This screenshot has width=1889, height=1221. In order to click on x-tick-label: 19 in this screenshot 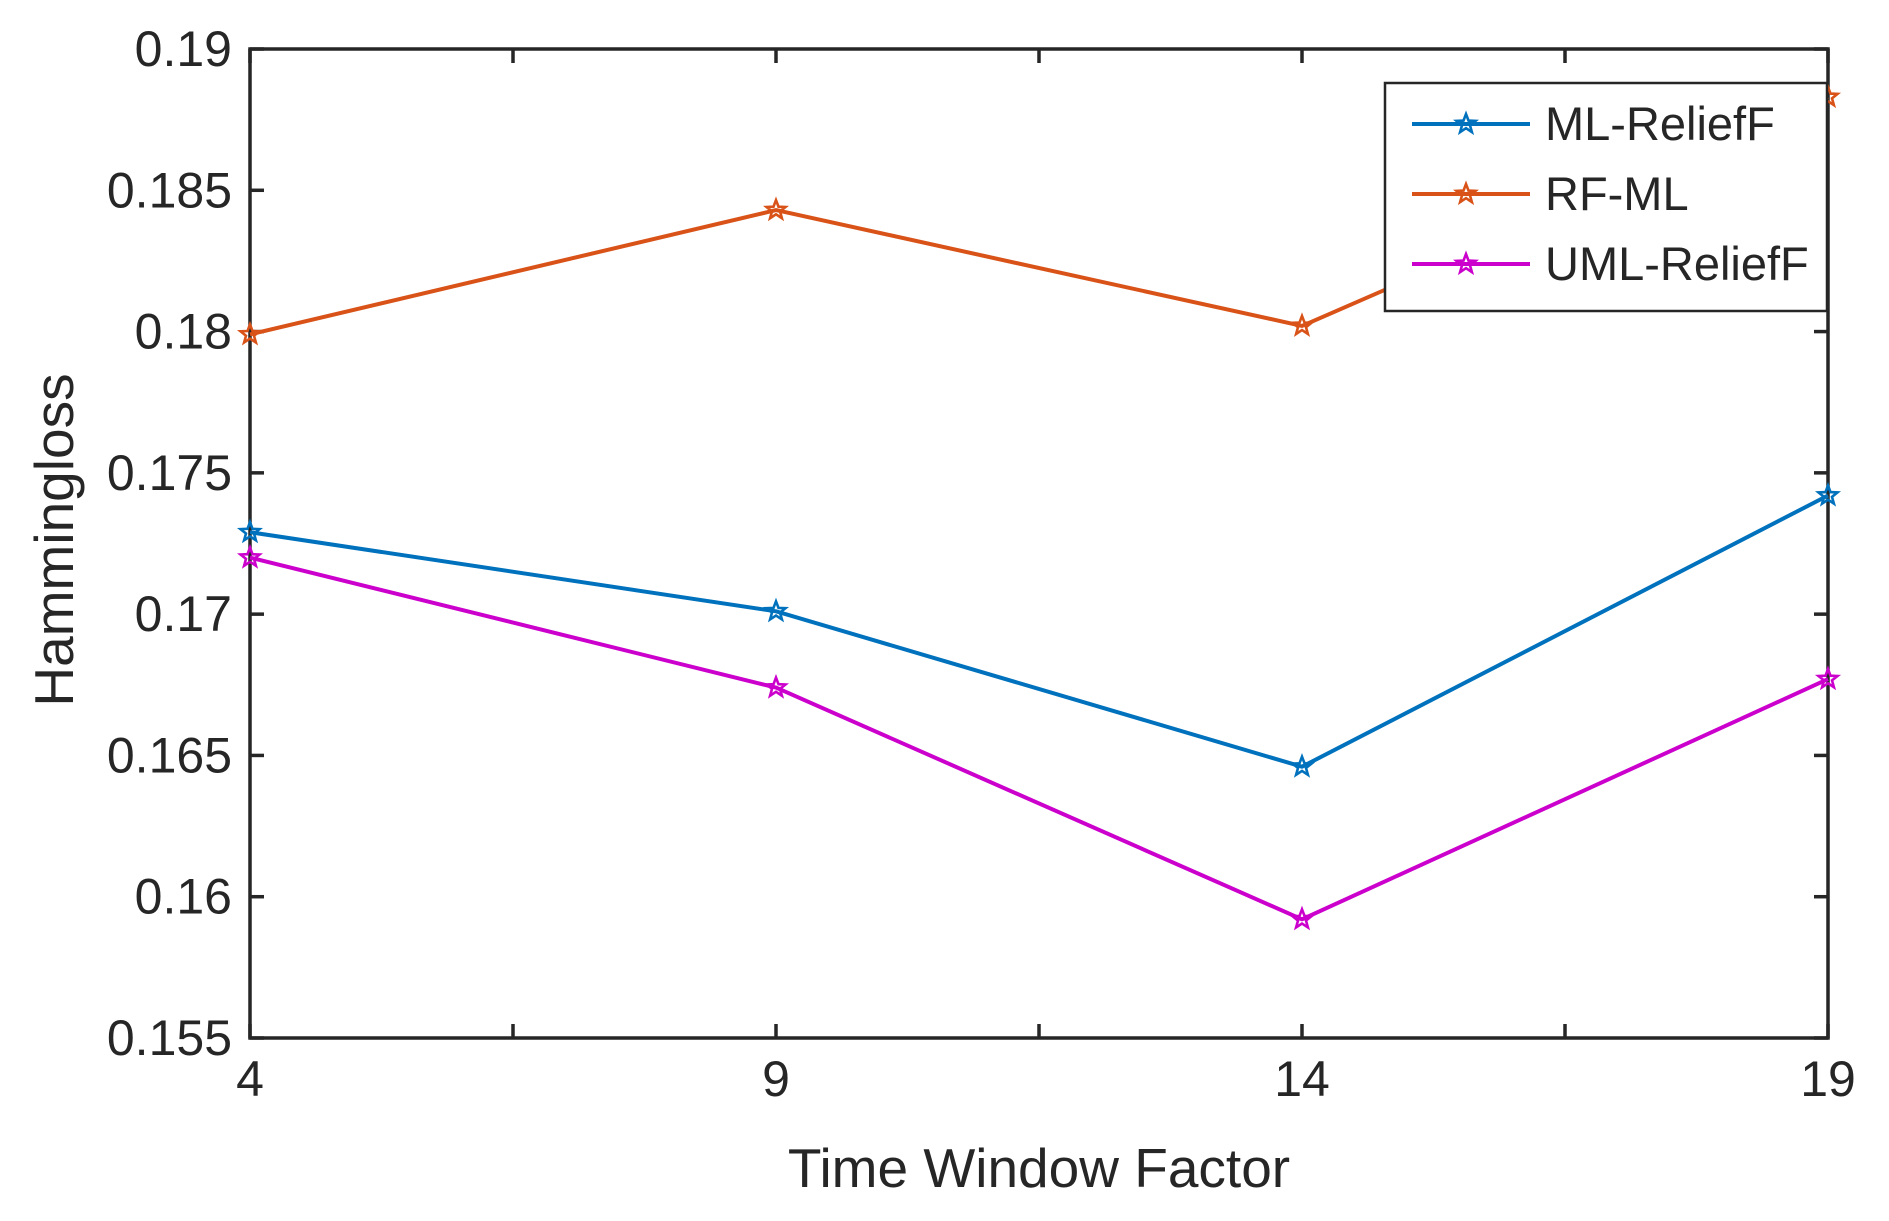, I will do `click(1828, 1079)`.